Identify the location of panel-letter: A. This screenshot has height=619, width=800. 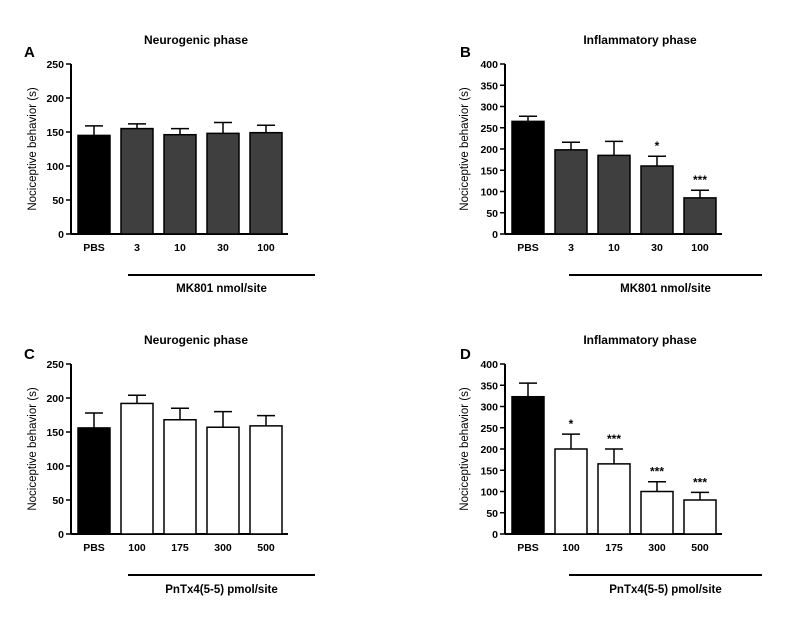
(29, 52).